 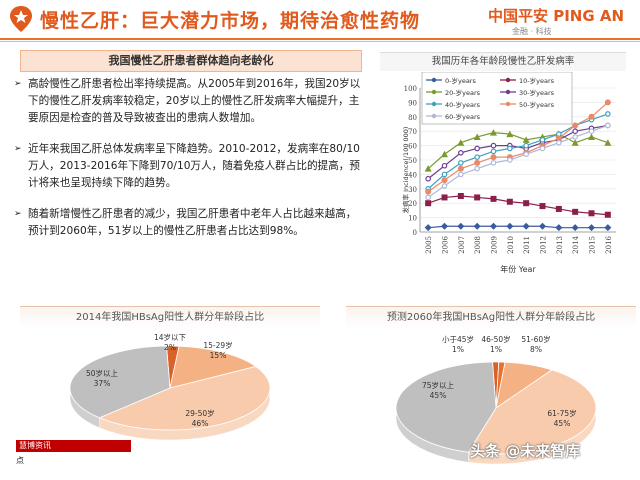 I want to click on pie-value-label: 8%, so click(x=536, y=349).